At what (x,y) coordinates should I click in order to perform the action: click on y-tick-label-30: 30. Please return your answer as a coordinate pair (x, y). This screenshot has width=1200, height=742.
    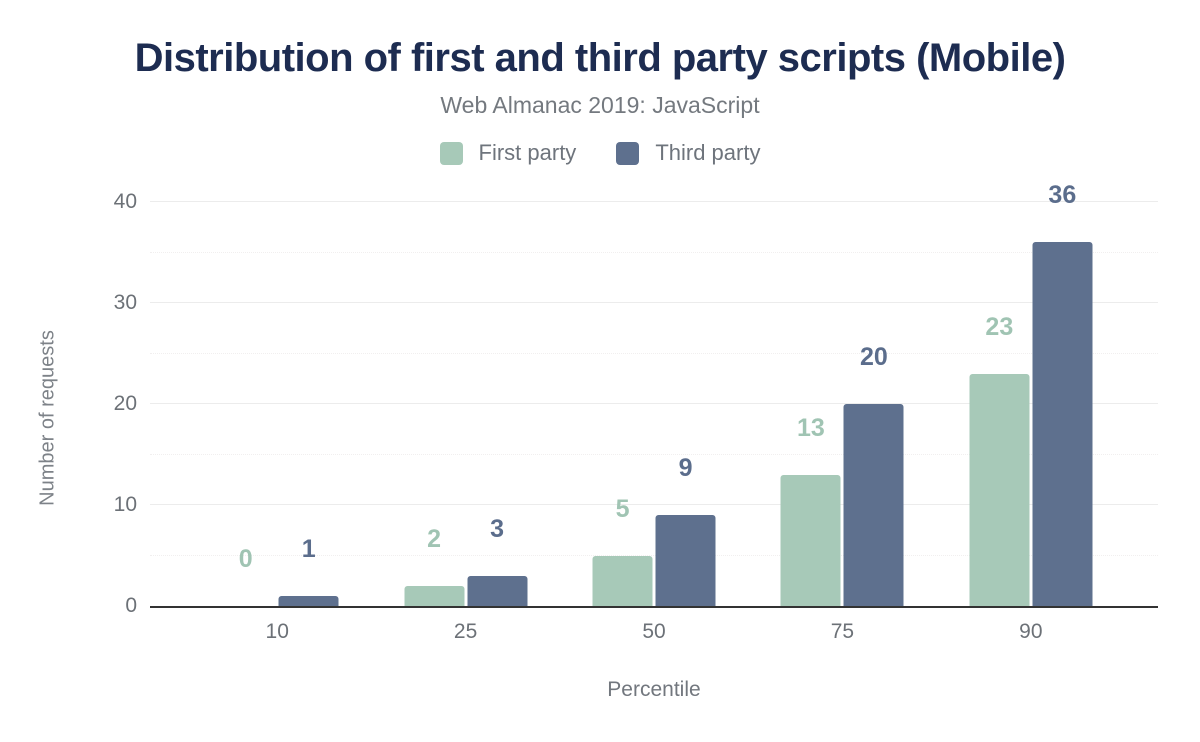
    Looking at the image, I should click on (125, 302).